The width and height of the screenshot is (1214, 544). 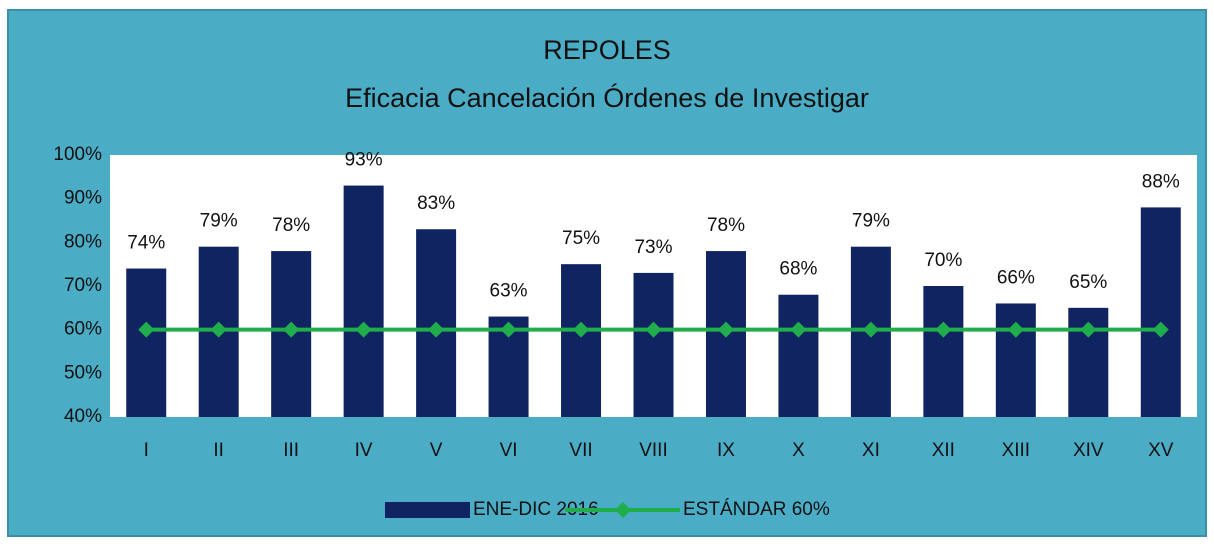 I want to click on y-tick-label: 50%, so click(x=83, y=372).